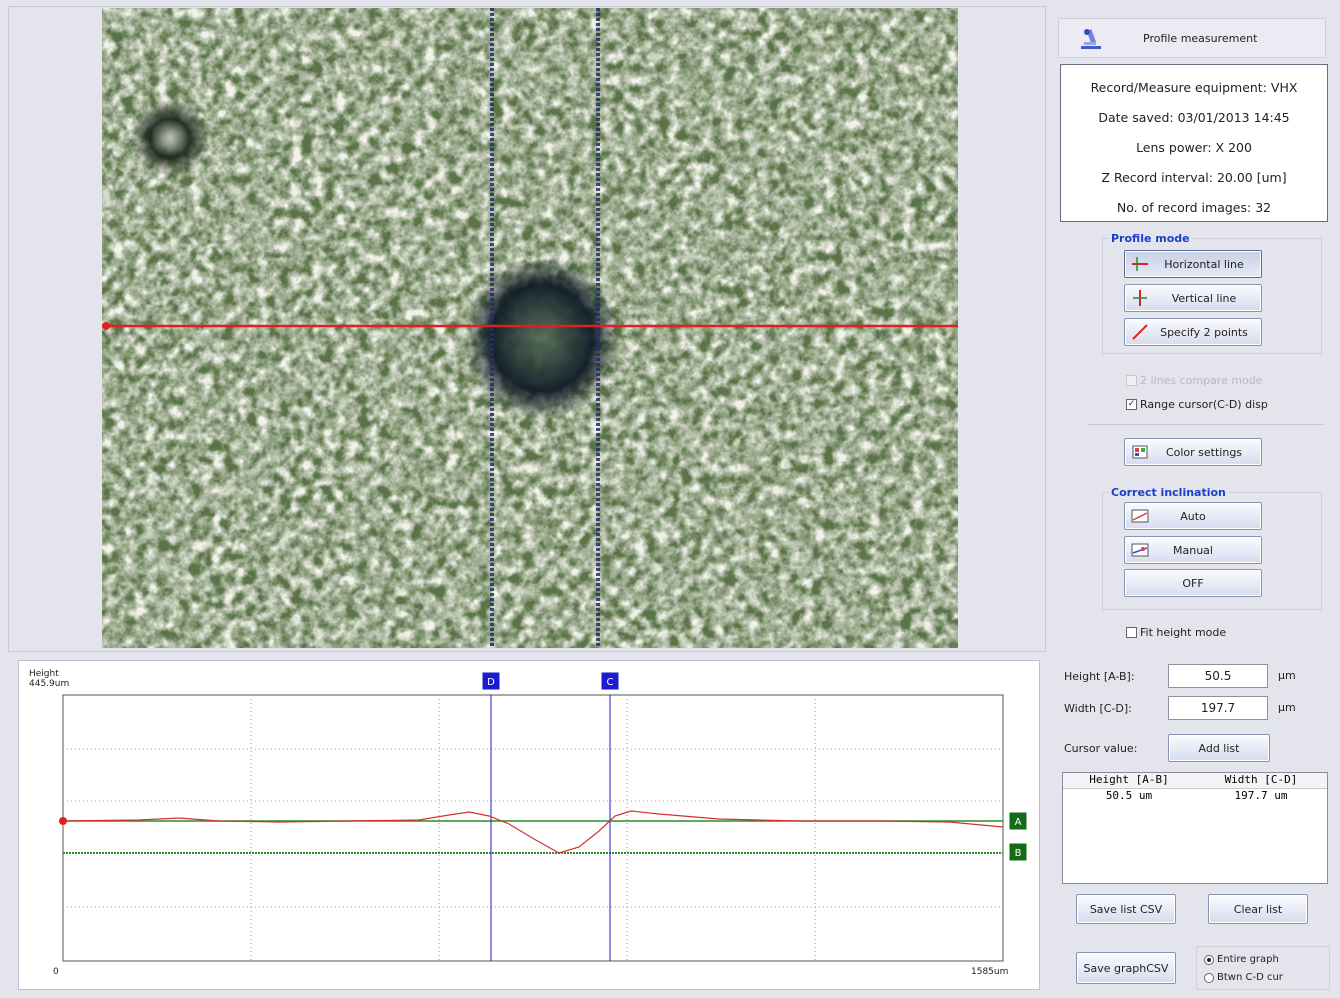 The width and height of the screenshot is (1340, 998). I want to click on cursor-c-tag: C, so click(610, 681).